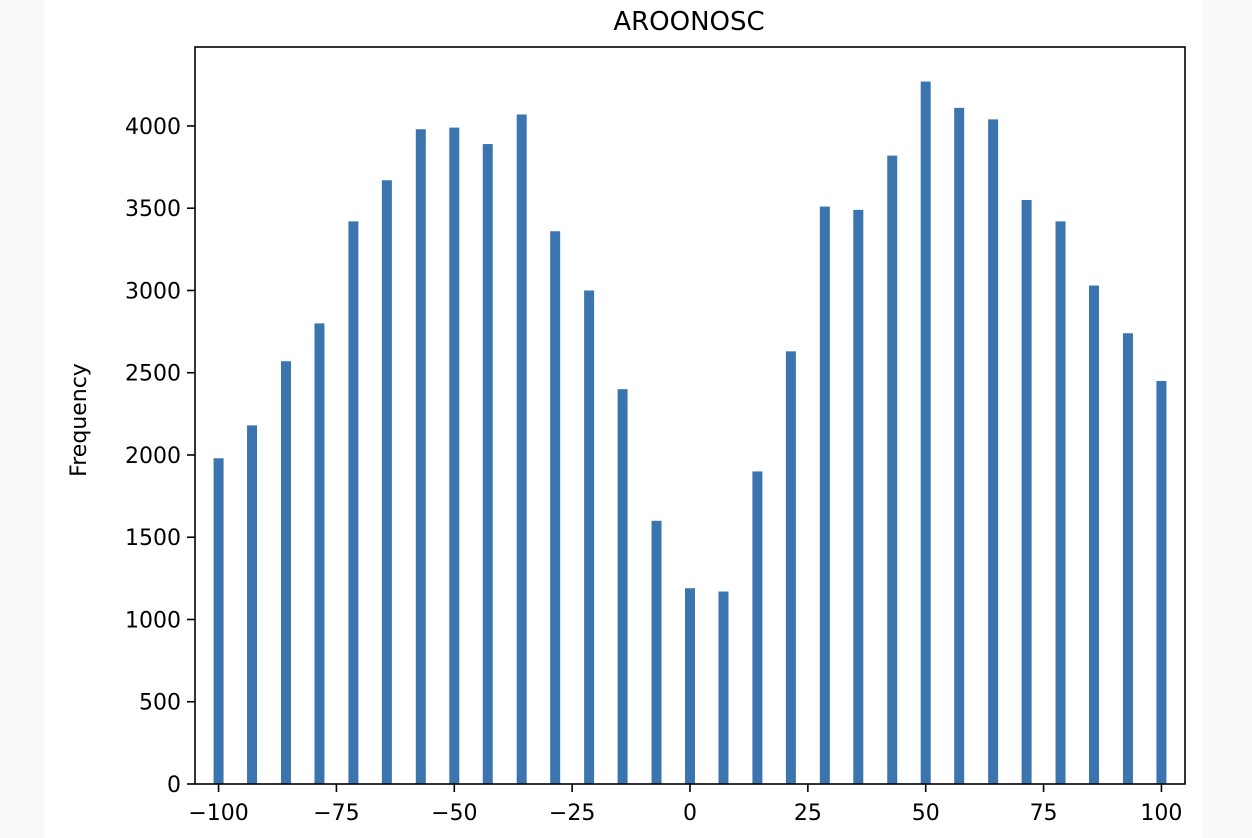  I want to click on y-axis: 0 500 1000 1500 2000 2500 3000 3500 4000, so click(160, 456).